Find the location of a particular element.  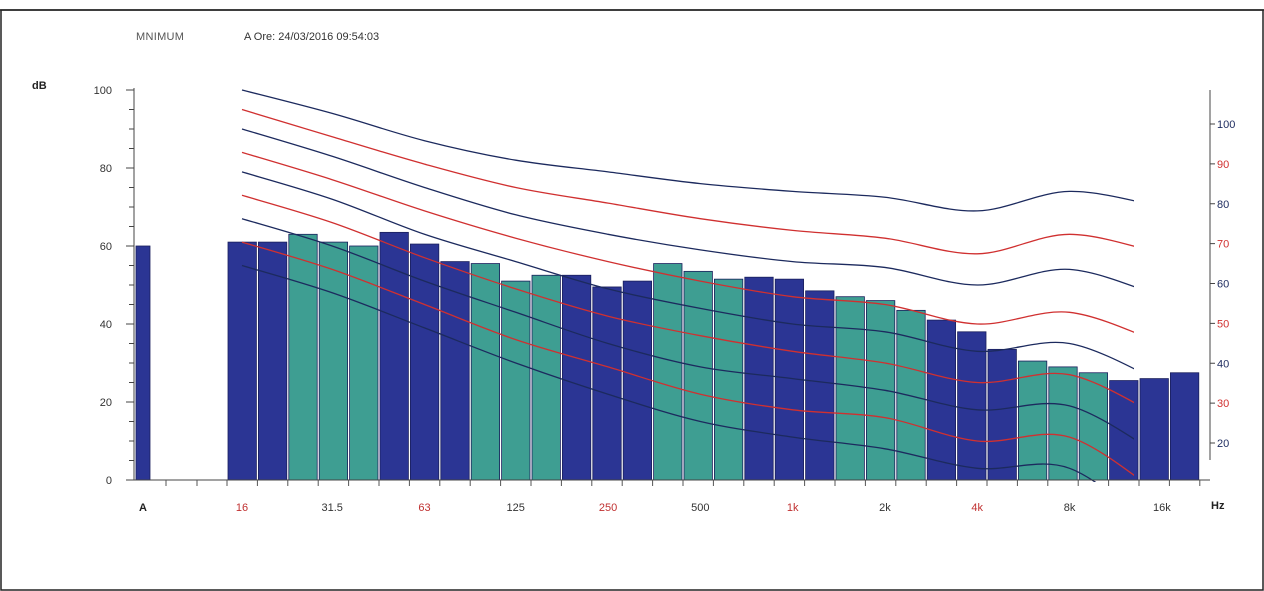

nr-tick-label: 40 is located at coordinates (1223, 364).